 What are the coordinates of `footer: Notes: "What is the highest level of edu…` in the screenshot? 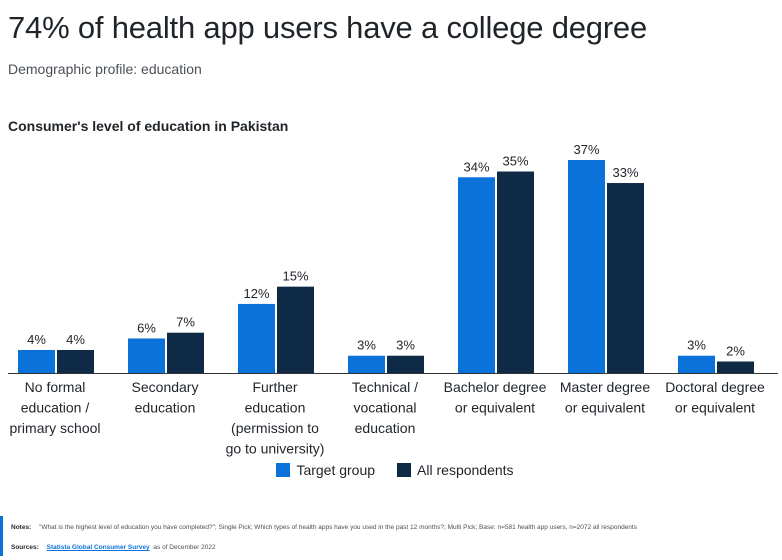 It's located at (391, 536).